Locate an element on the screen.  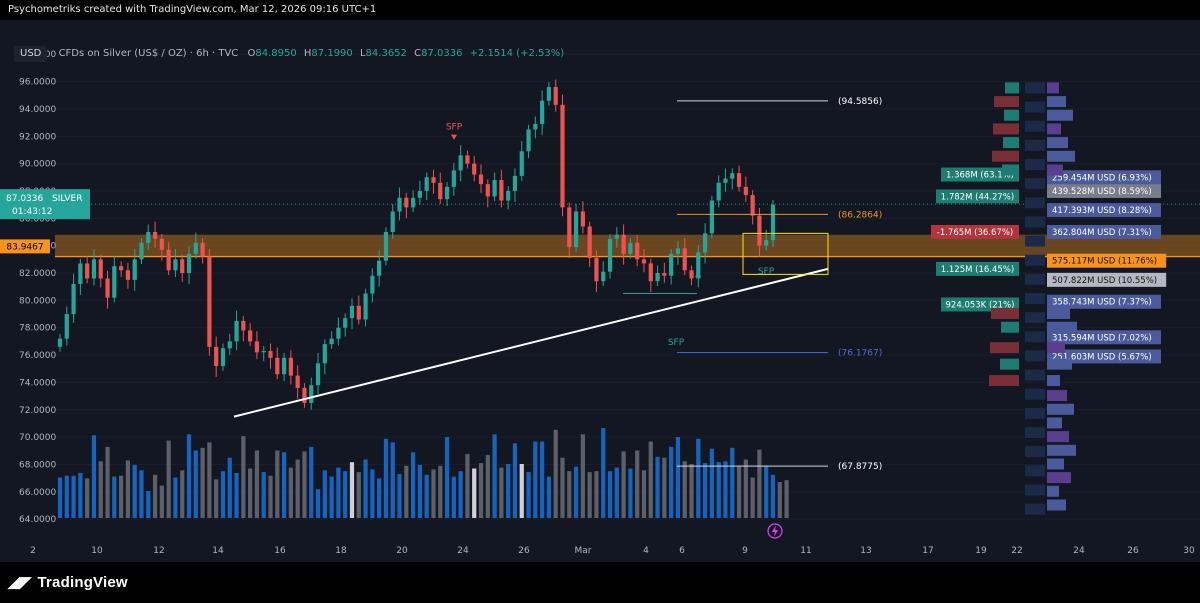
x-tick-label: 4 is located at coordinates (646, 551).